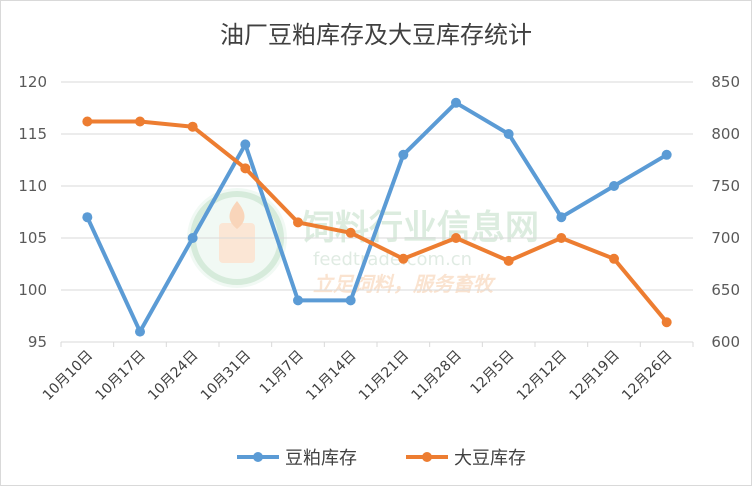 The image size is (752, 486). What do you see at coordinates (647, 376) in the screenshot?
I see `x-tick-label: 12月26日` at bounding box center [647, 376].